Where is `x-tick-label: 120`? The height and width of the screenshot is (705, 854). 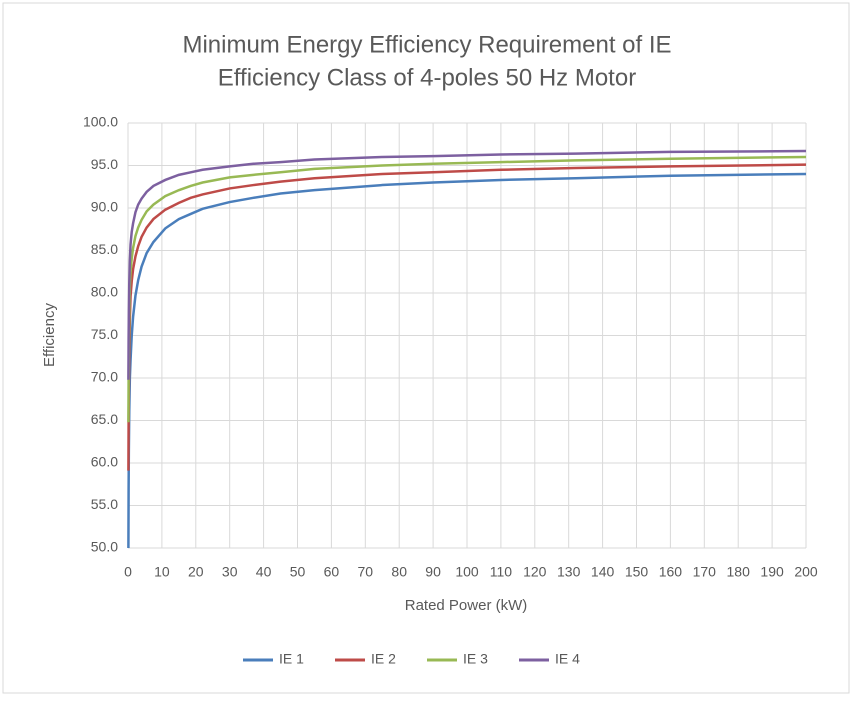 x-tick-label: 120 is located at coordinates (535, 572).